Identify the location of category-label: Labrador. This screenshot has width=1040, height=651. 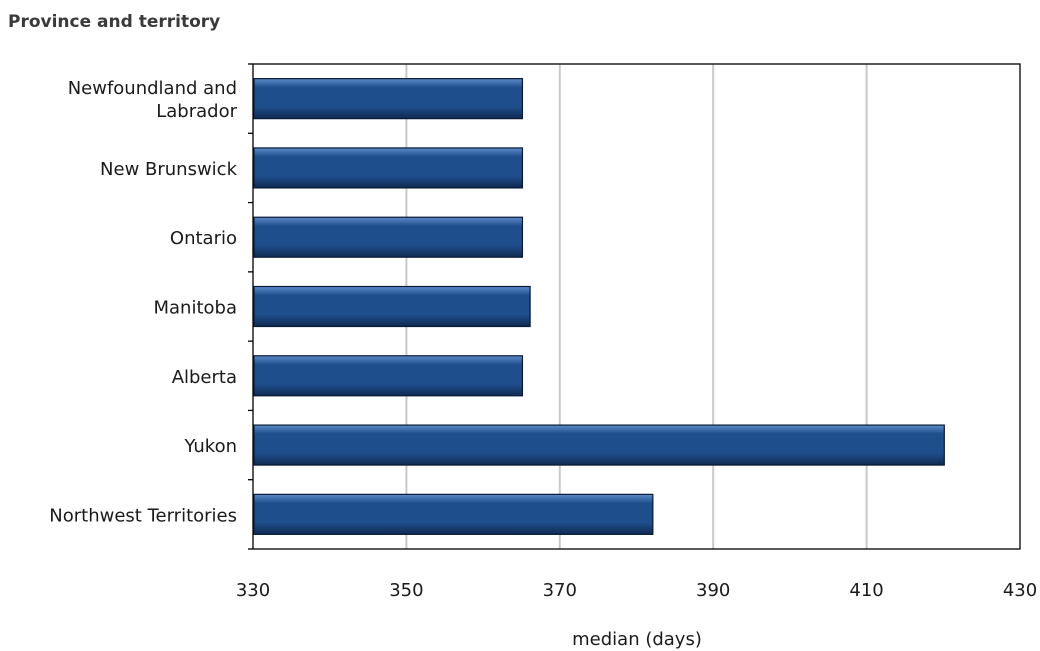
(196, 111).